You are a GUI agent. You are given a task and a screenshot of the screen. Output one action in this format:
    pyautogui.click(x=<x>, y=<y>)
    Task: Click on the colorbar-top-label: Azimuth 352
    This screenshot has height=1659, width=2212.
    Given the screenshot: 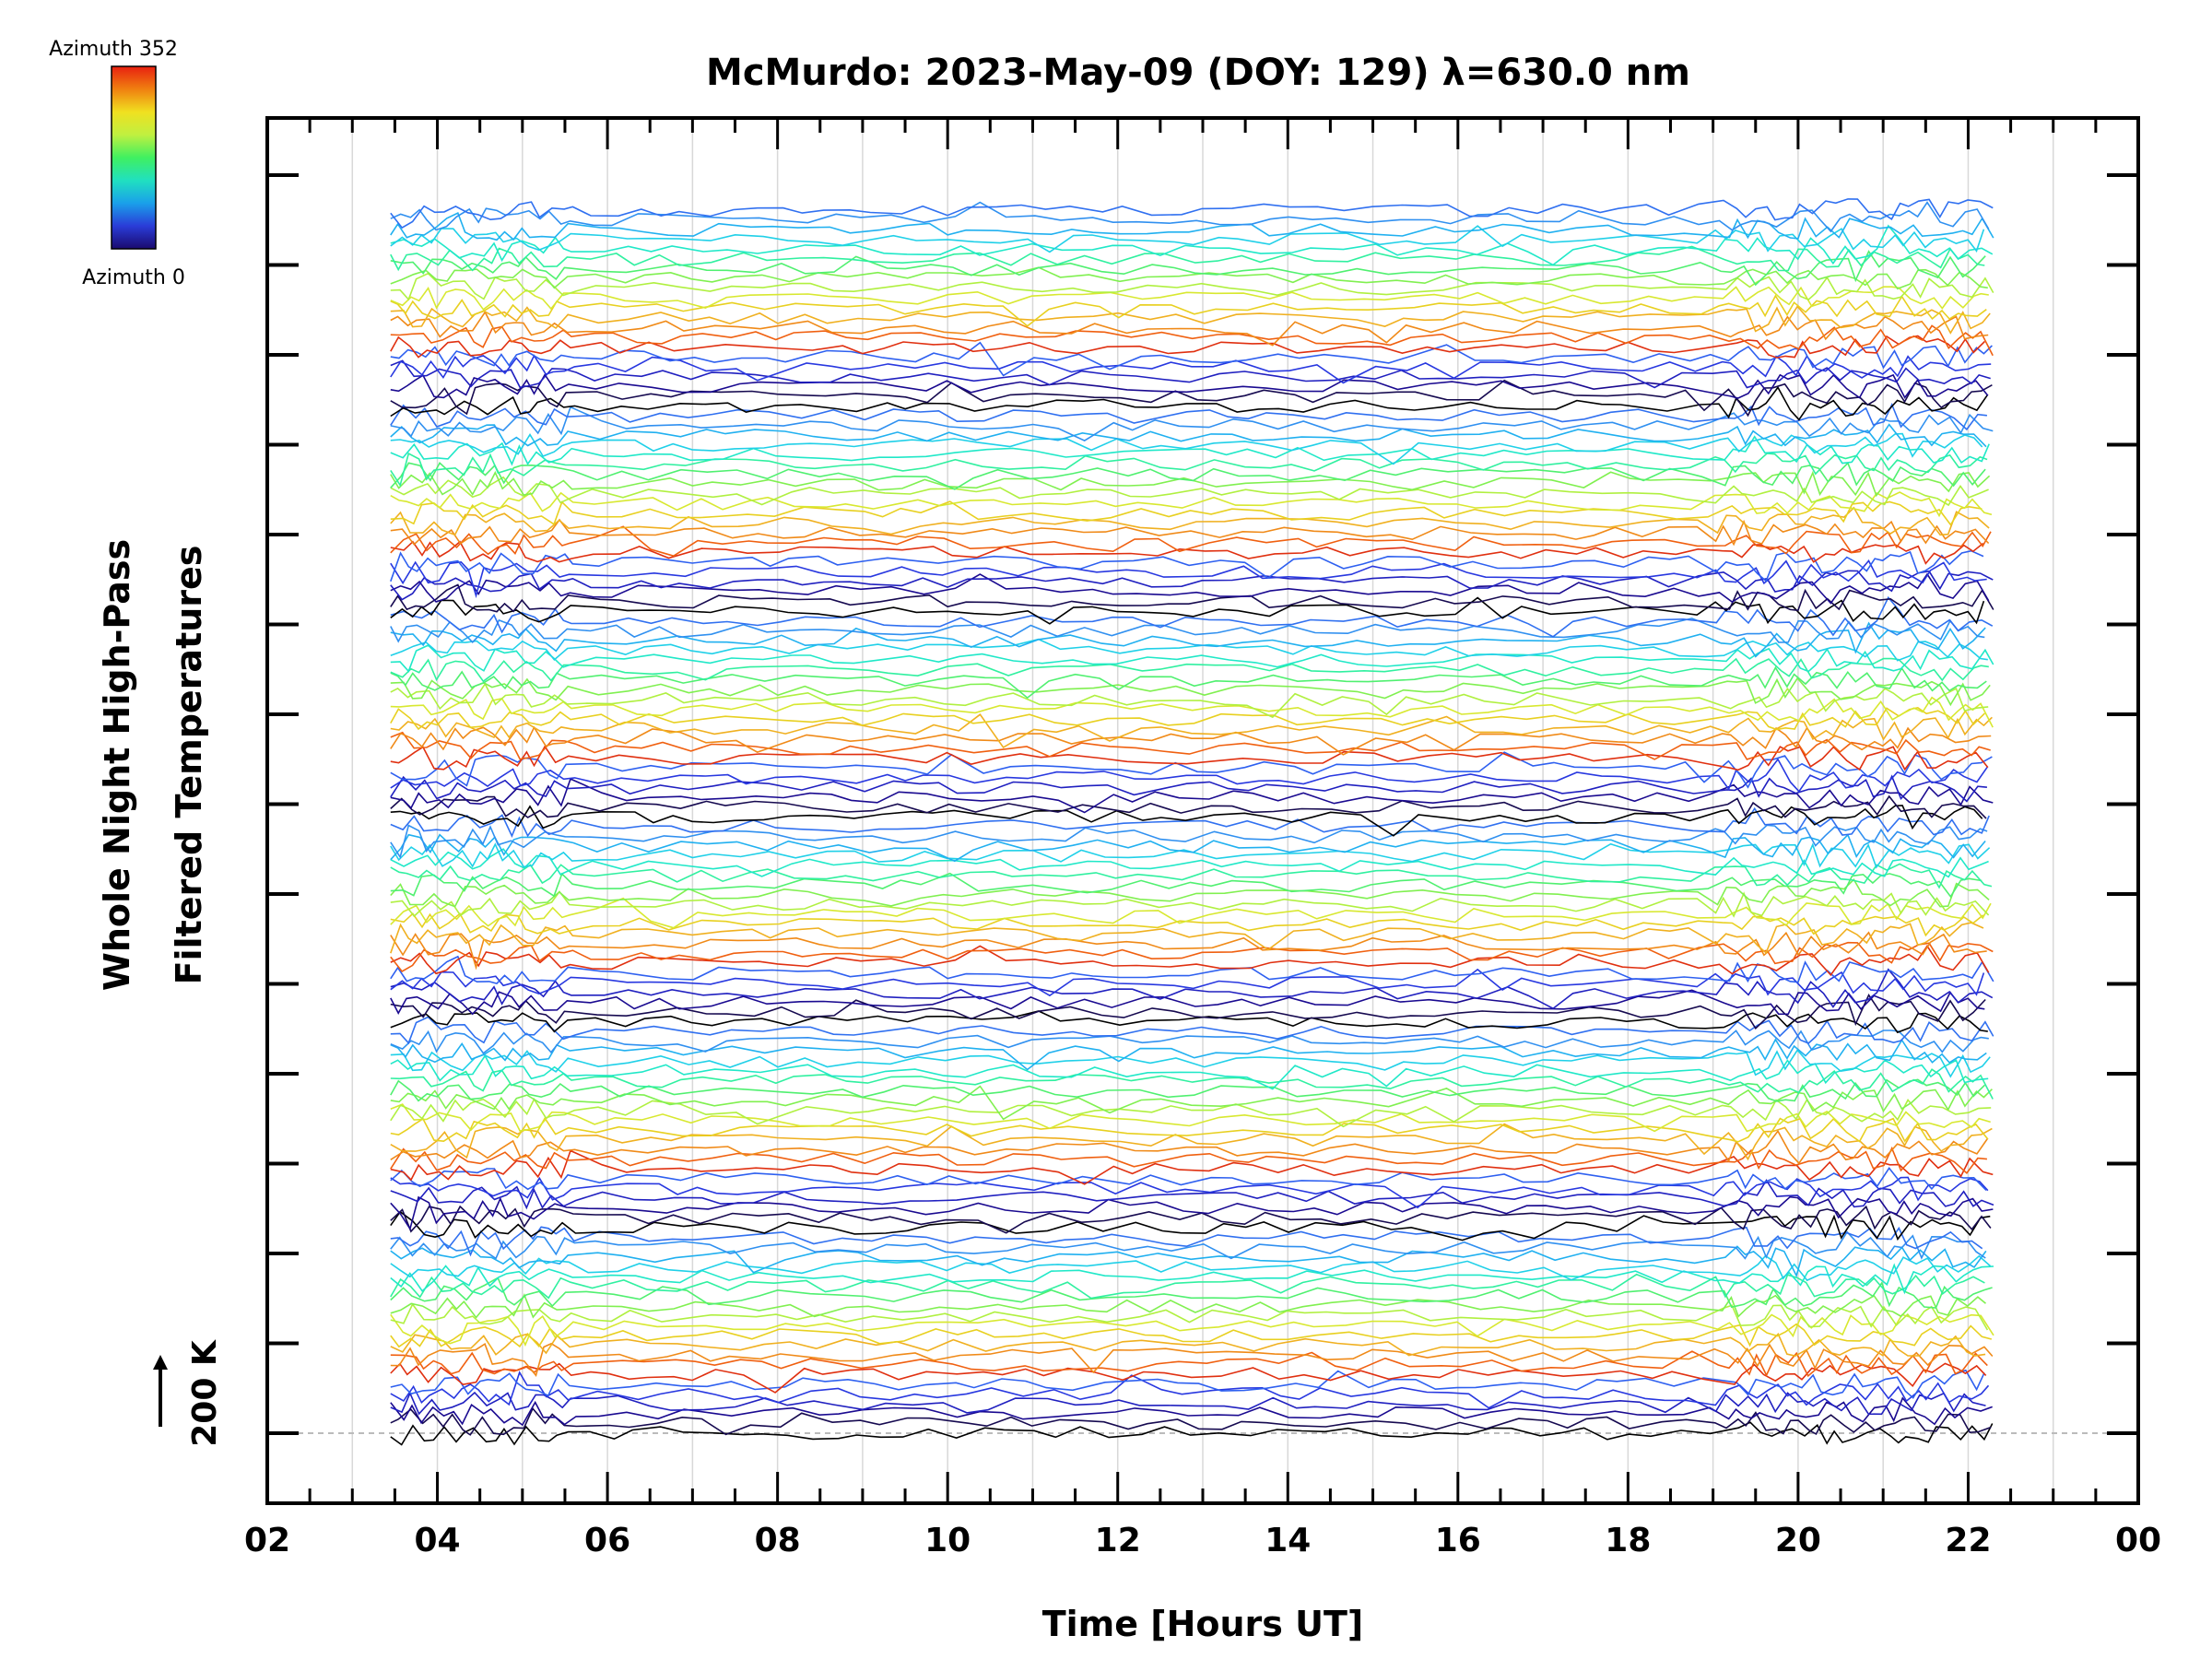 What is the action you would take?
    pyautogui.click(x=113, y=49)
    